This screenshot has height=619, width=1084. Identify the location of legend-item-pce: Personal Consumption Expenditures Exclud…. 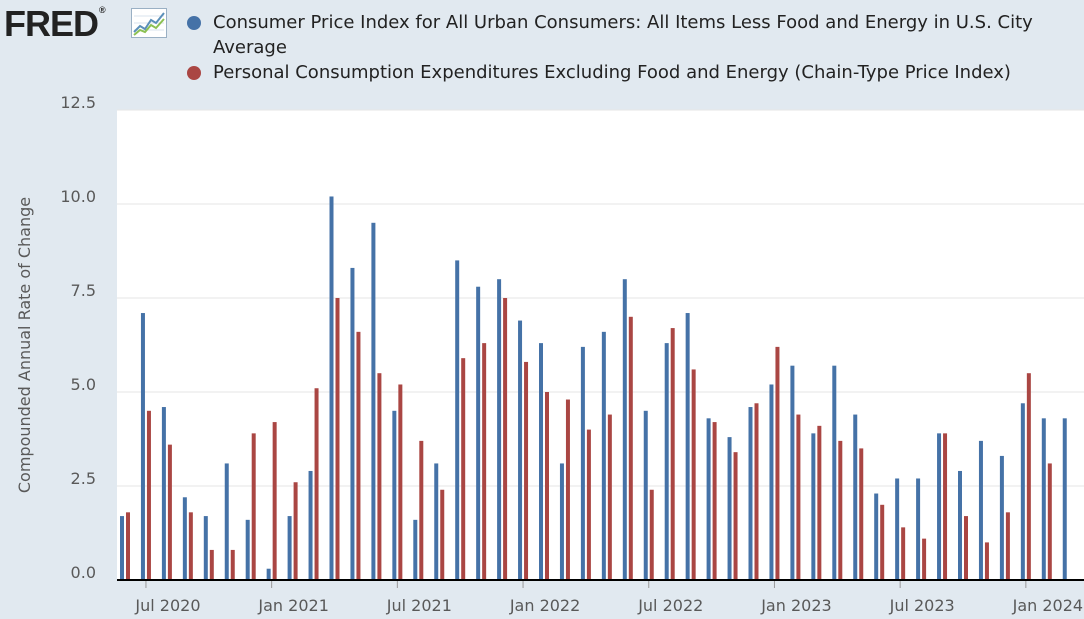
(615, 72).